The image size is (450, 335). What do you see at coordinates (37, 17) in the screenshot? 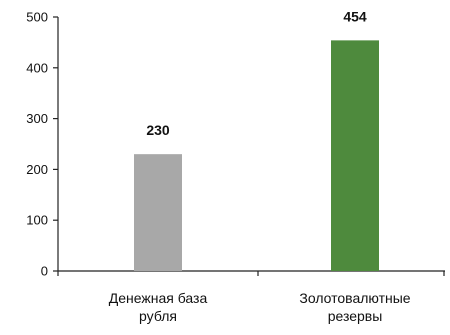
I see `y-tick-label: 500` at bounding box center [37, 17].